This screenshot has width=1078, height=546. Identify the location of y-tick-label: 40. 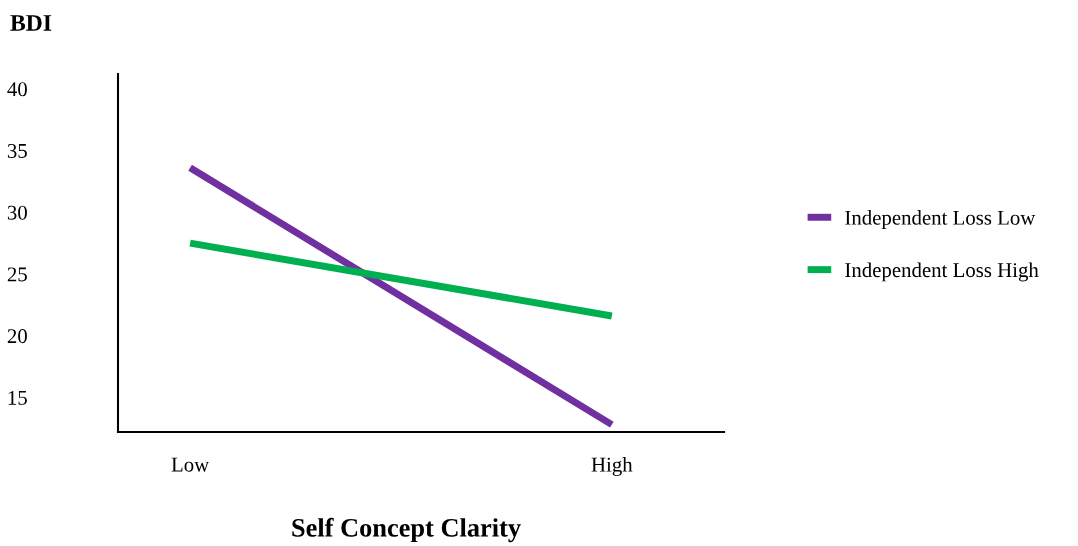
(17, 89).